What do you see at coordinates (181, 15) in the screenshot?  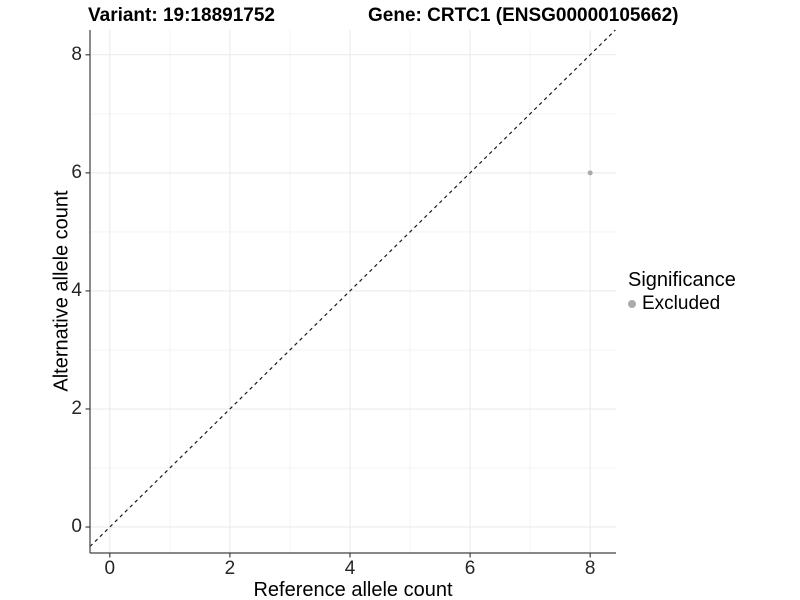 I see `plot-title-variant: Variant: 19:18891752` at bounding box center [181, 15].